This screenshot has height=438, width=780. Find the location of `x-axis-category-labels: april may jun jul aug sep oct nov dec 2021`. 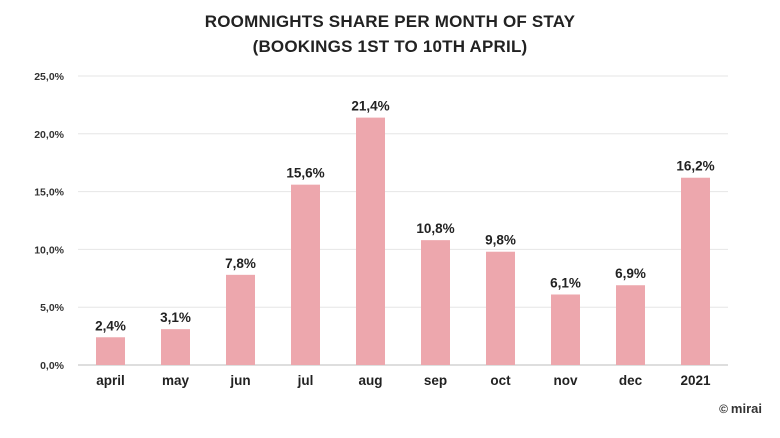

x-axis-category-labels: april may jun jul aug sep oct nov dec 2021 is located at coordinates (403, 380).